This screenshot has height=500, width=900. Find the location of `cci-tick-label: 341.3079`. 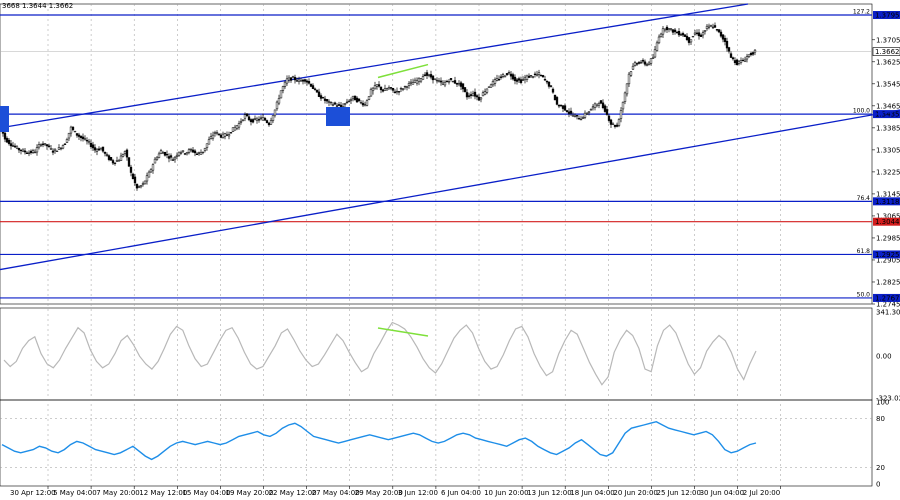

cci-tick-label: 341.3079 is located at coordinates (888, 313).